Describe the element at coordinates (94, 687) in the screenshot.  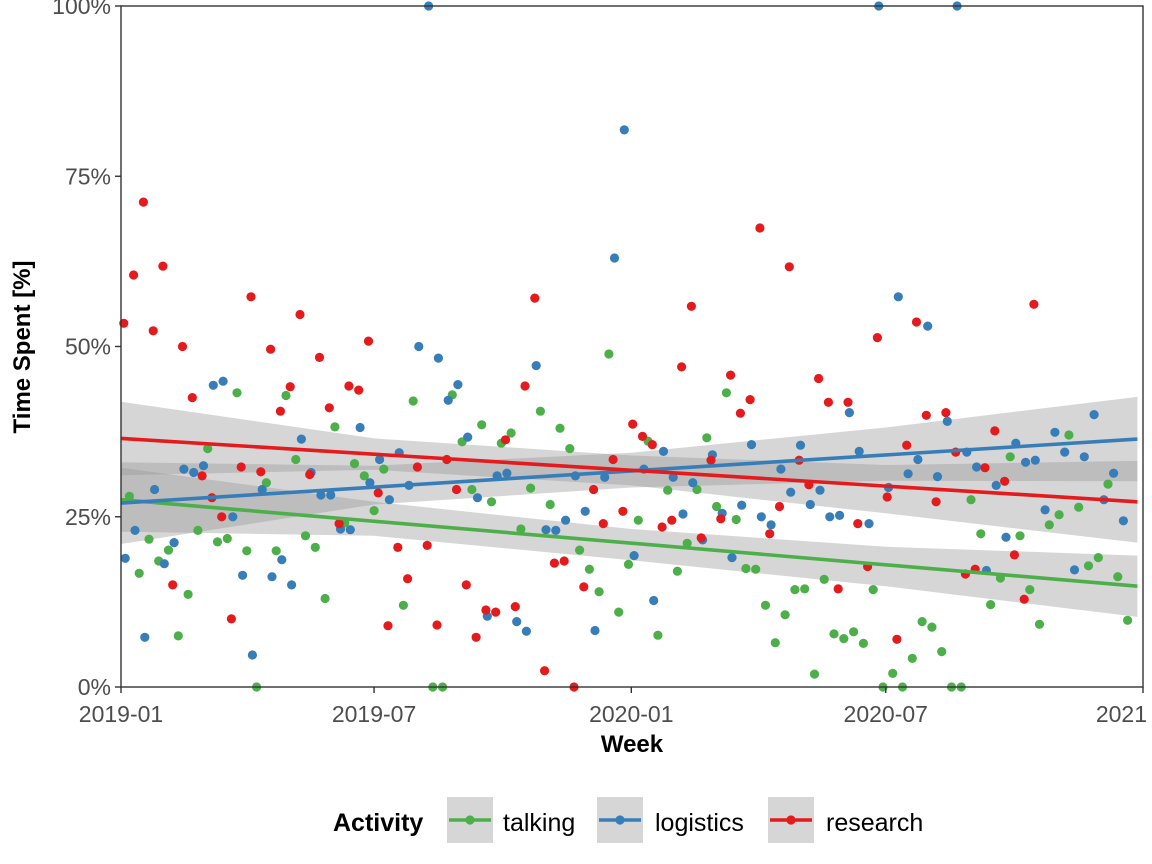
I see `y-tick-label-0: 0%` at that location.